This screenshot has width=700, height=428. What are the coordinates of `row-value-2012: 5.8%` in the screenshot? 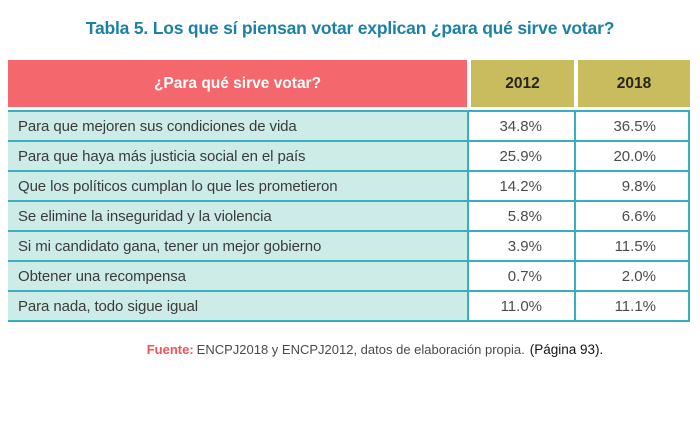 It's located at (520, 216).